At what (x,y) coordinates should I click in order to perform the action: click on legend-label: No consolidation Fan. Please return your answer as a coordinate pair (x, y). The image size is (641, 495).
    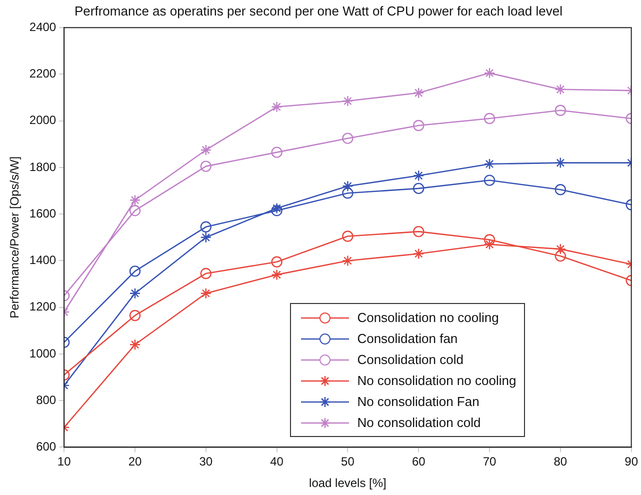
    Looking at the image, I should click on (418, 402).